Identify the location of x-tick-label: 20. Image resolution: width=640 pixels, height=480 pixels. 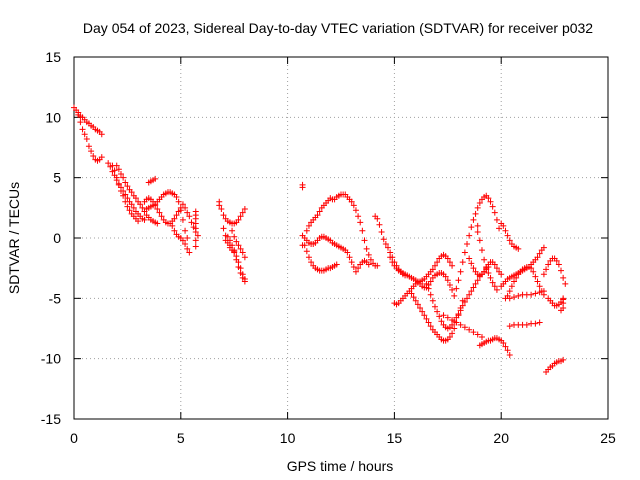
(501, 438).